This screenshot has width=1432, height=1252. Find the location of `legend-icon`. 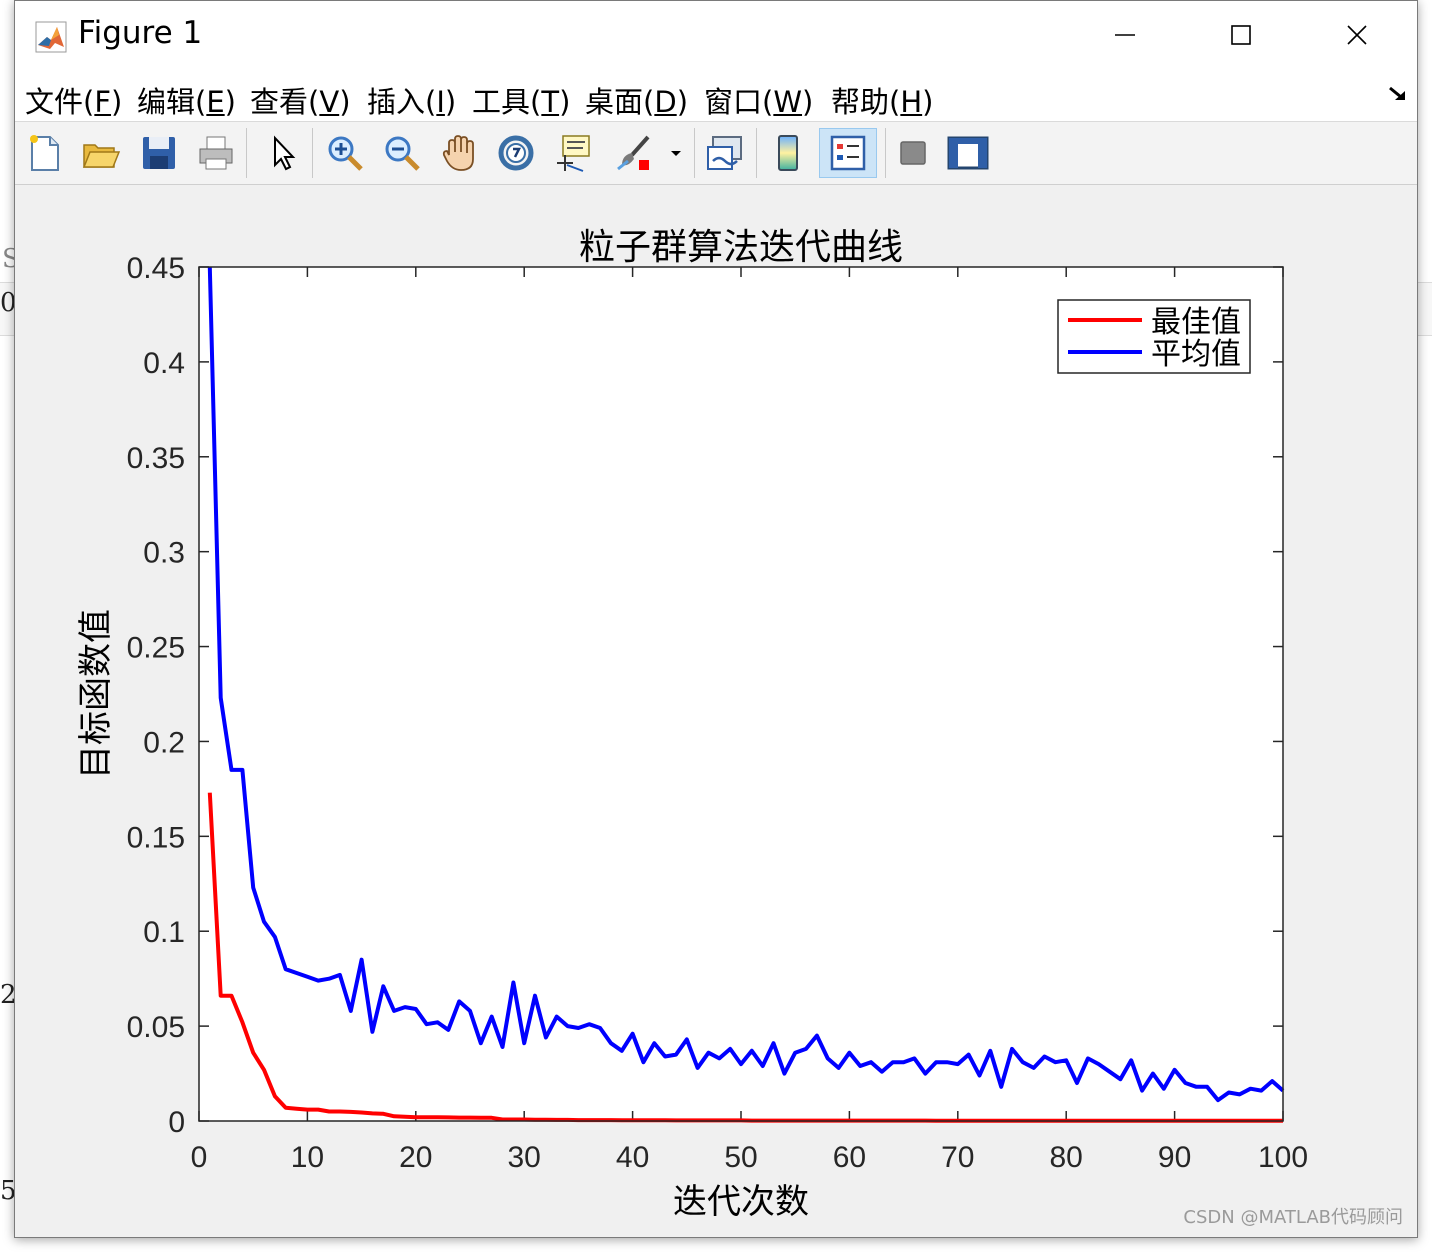

legend-icon is located at coordinates (848, 153).